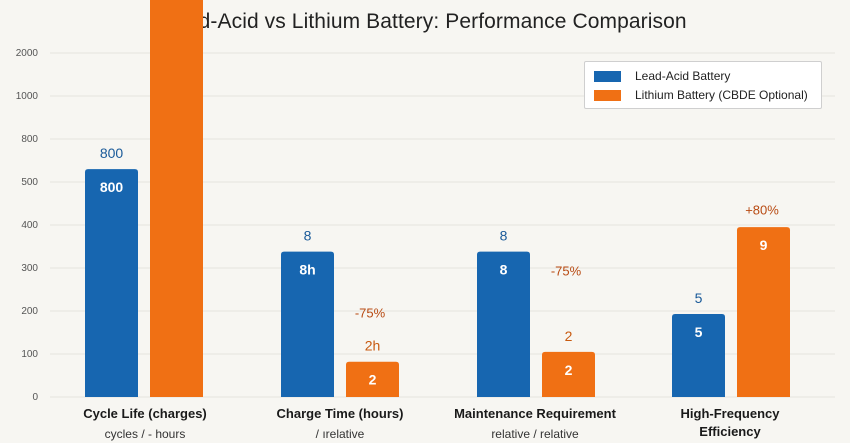 The height and width of the screenshot is (443, 850). What do you see at coordinates (340, 413) in the screenshot?
I see `category-label: Charge Time (hours)` at bounding box center [340, 413].